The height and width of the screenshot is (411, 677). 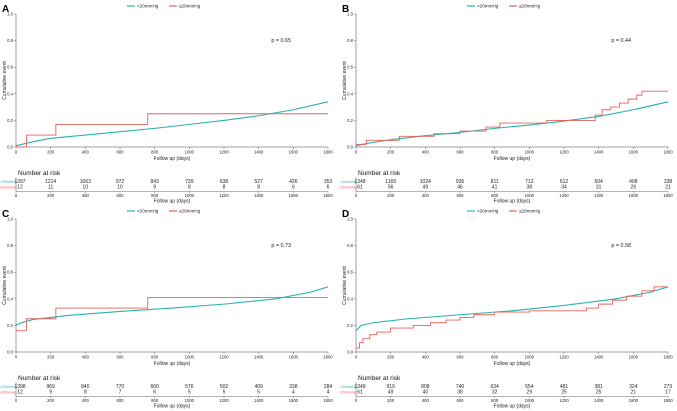 What do you see at coordinates (8, 188) in the screenshot?
I see `risk-row-label-high: ≥20mmHg` at bounding box center [8, 188].